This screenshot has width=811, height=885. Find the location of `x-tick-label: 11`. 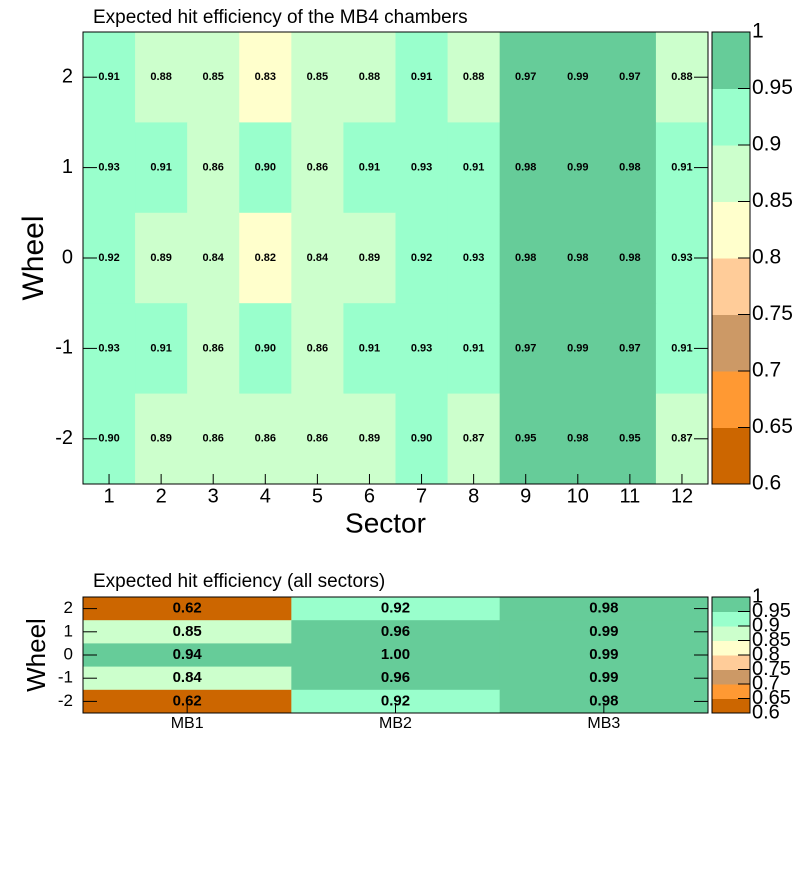

x-tick-label: 11 is located at coordinates (629, 496).